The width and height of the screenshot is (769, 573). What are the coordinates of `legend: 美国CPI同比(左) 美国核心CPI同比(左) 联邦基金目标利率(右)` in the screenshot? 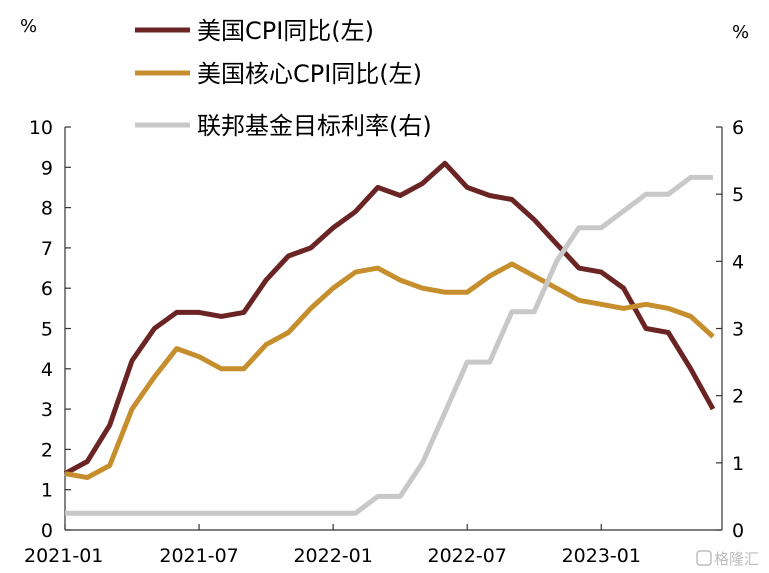 It's located at (283, 78).